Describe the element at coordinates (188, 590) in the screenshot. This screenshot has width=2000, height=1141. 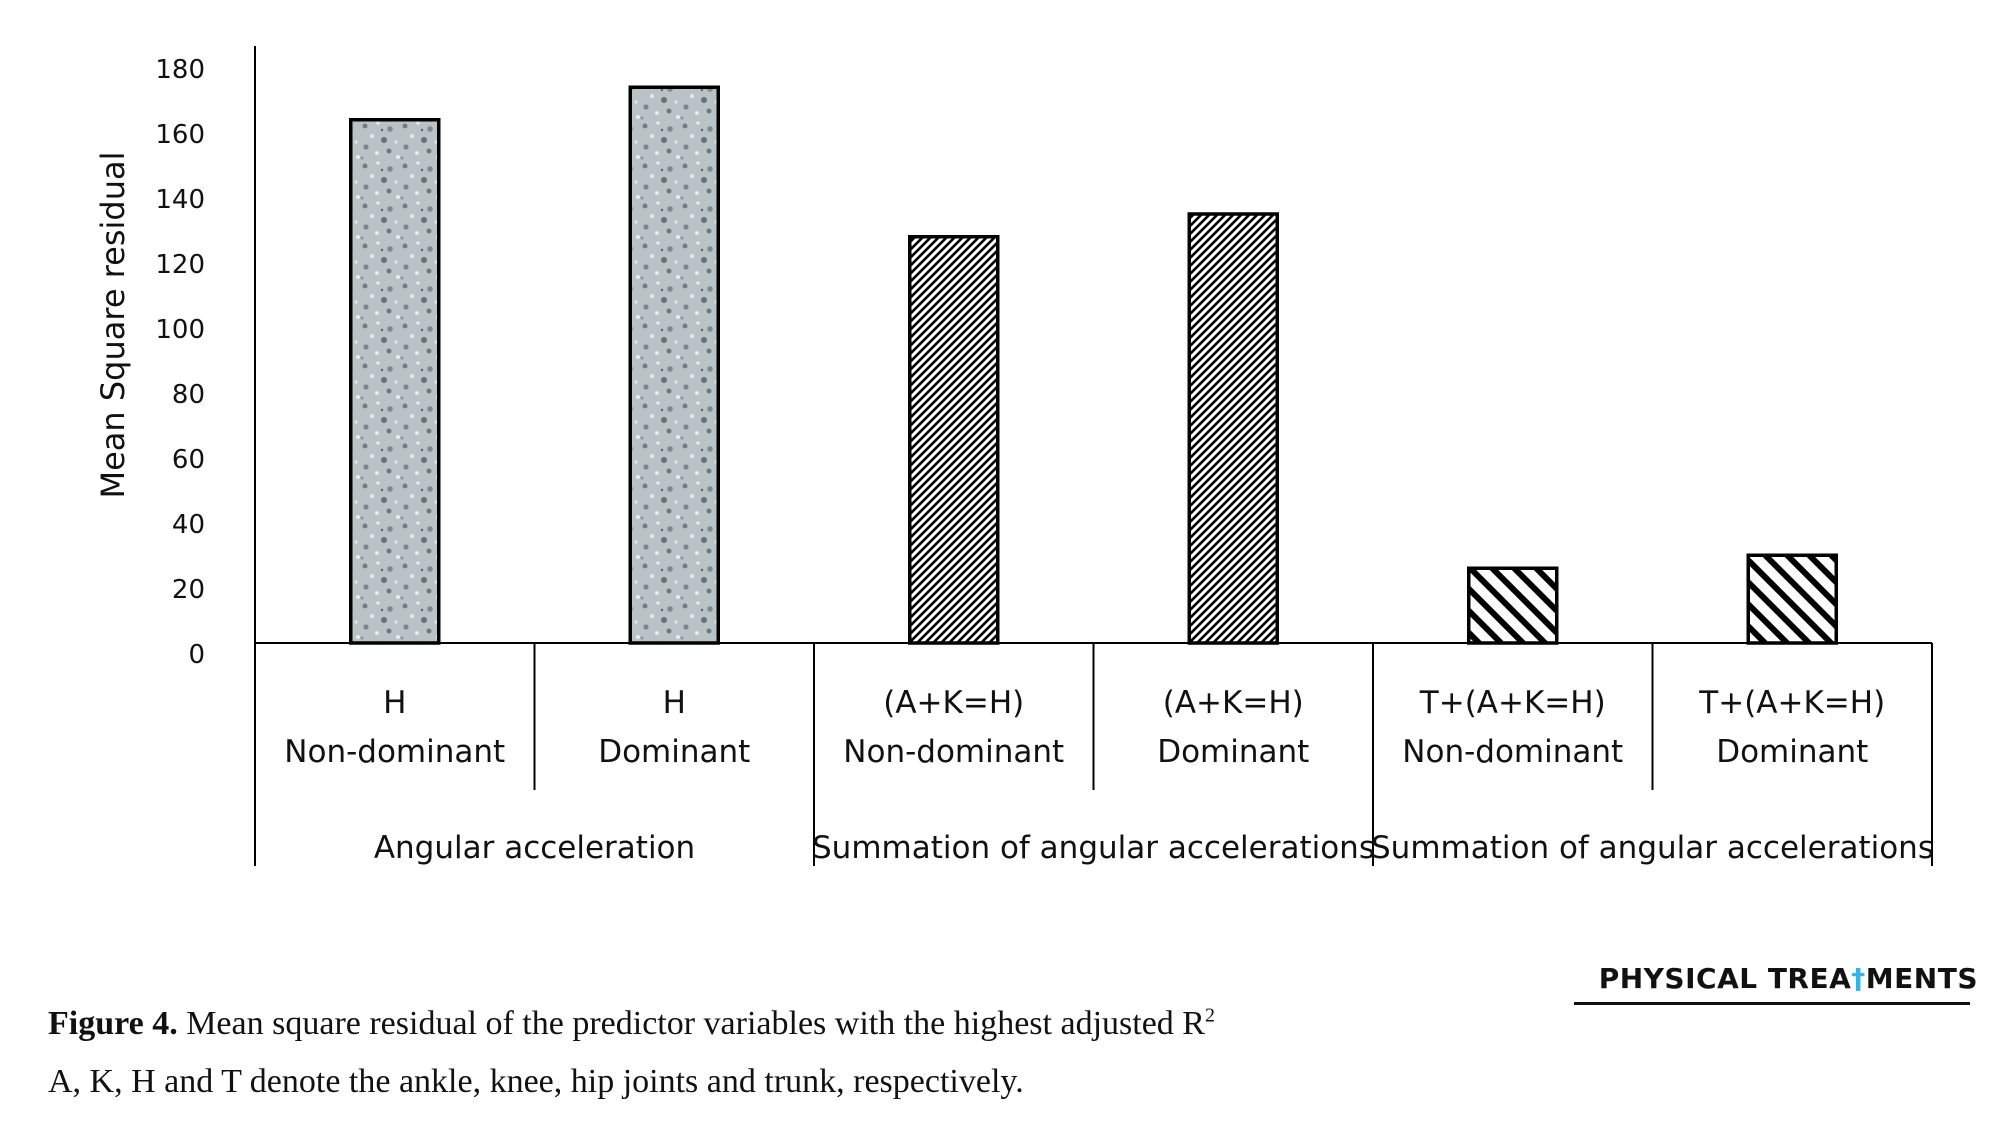
I see `y-tick-label: 20` at that location.